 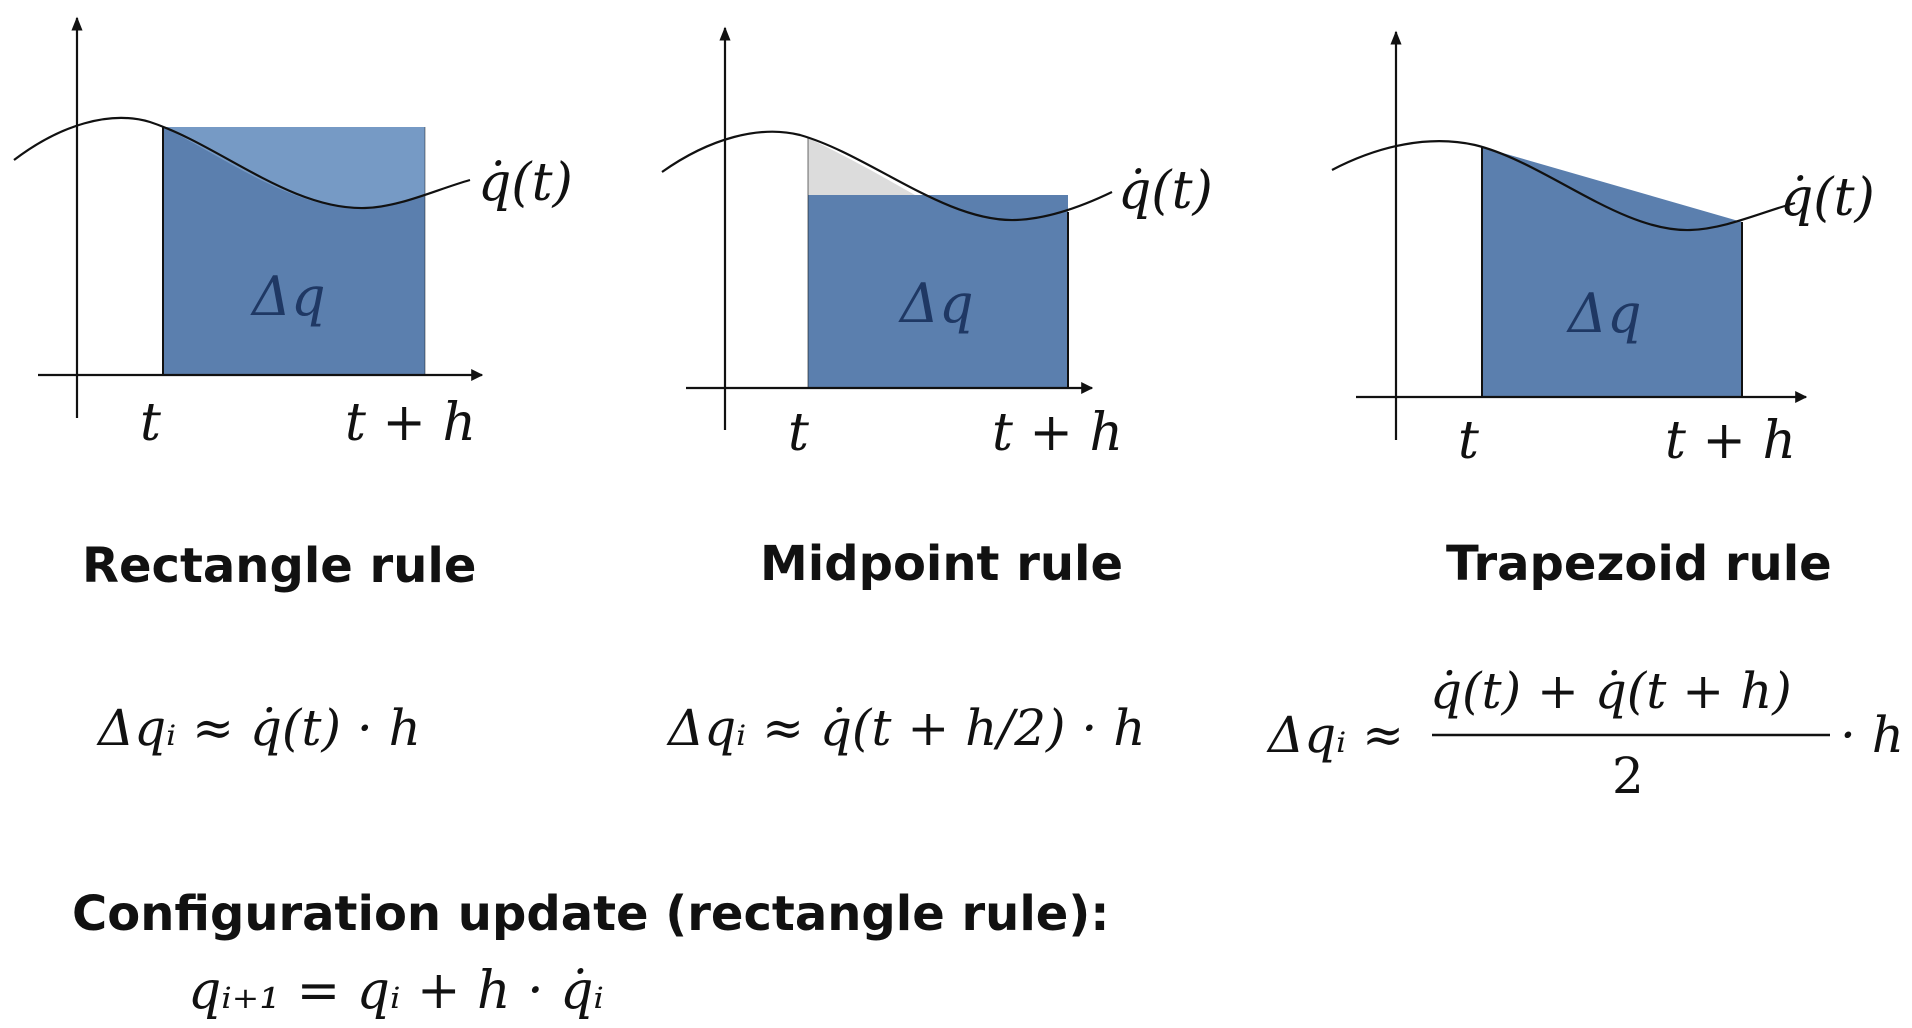 I want to click on update-heading: Configuration update (rectangle rule):, so click(x=590, y=914).